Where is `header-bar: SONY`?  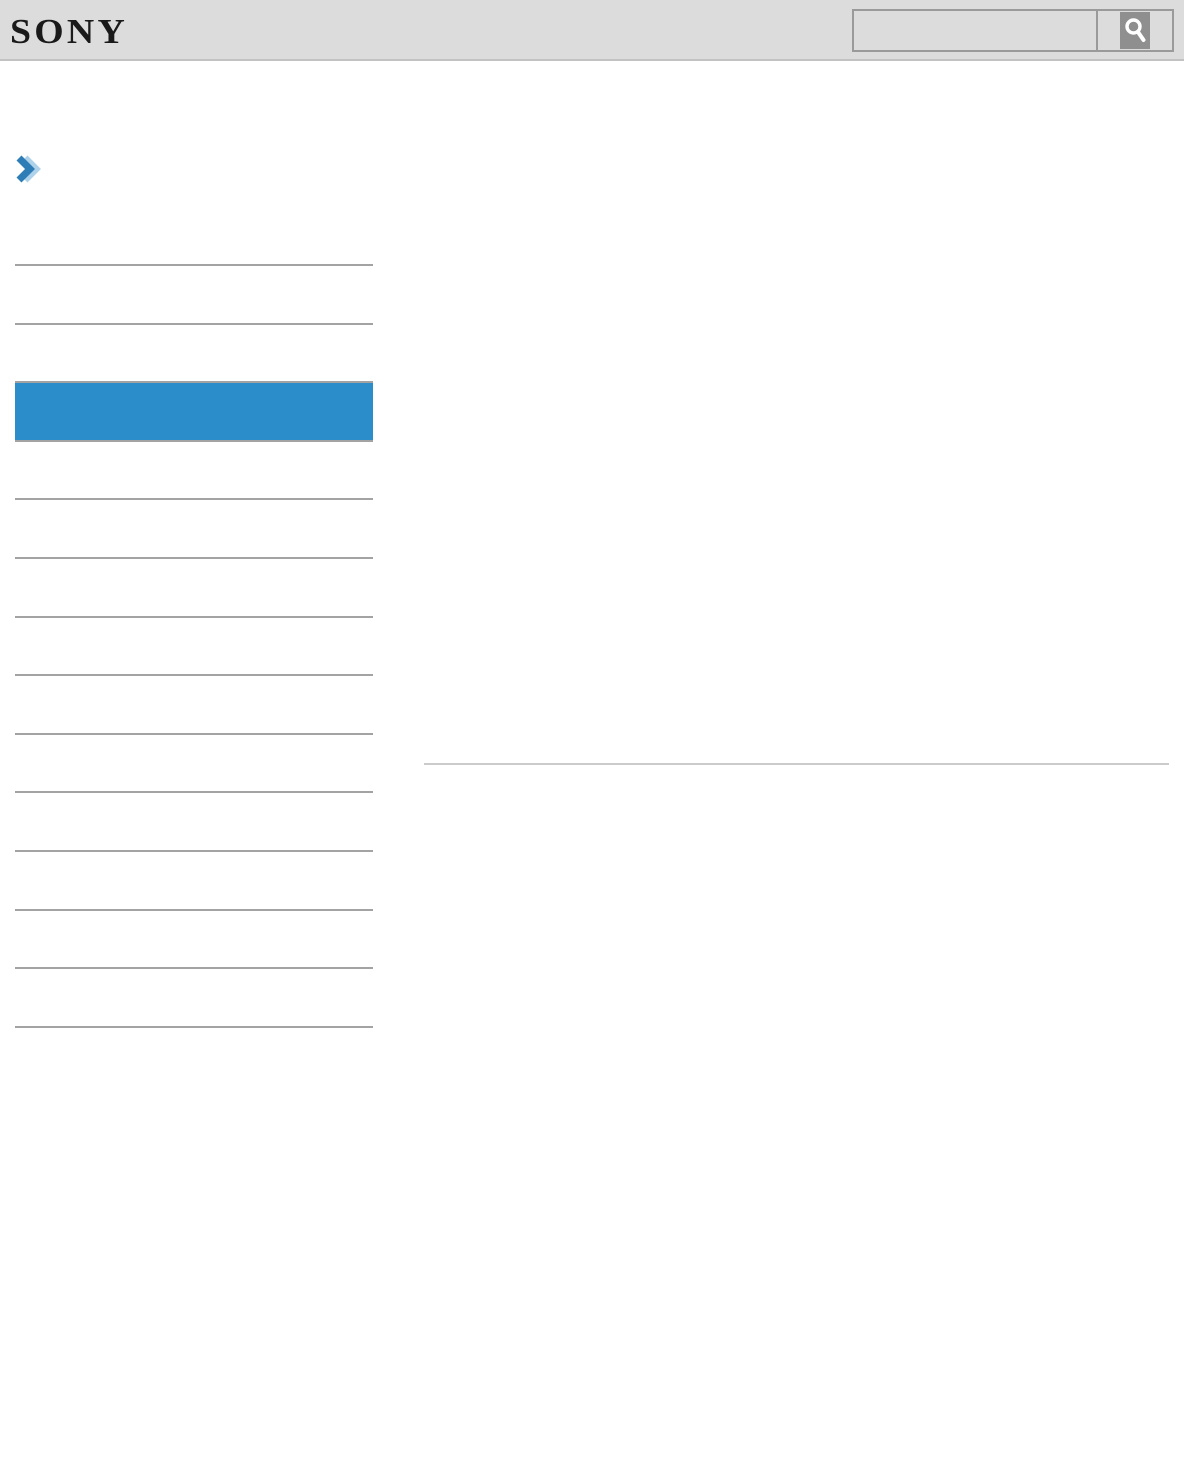
header-bar: SONY is located at coordinates (592, 30).